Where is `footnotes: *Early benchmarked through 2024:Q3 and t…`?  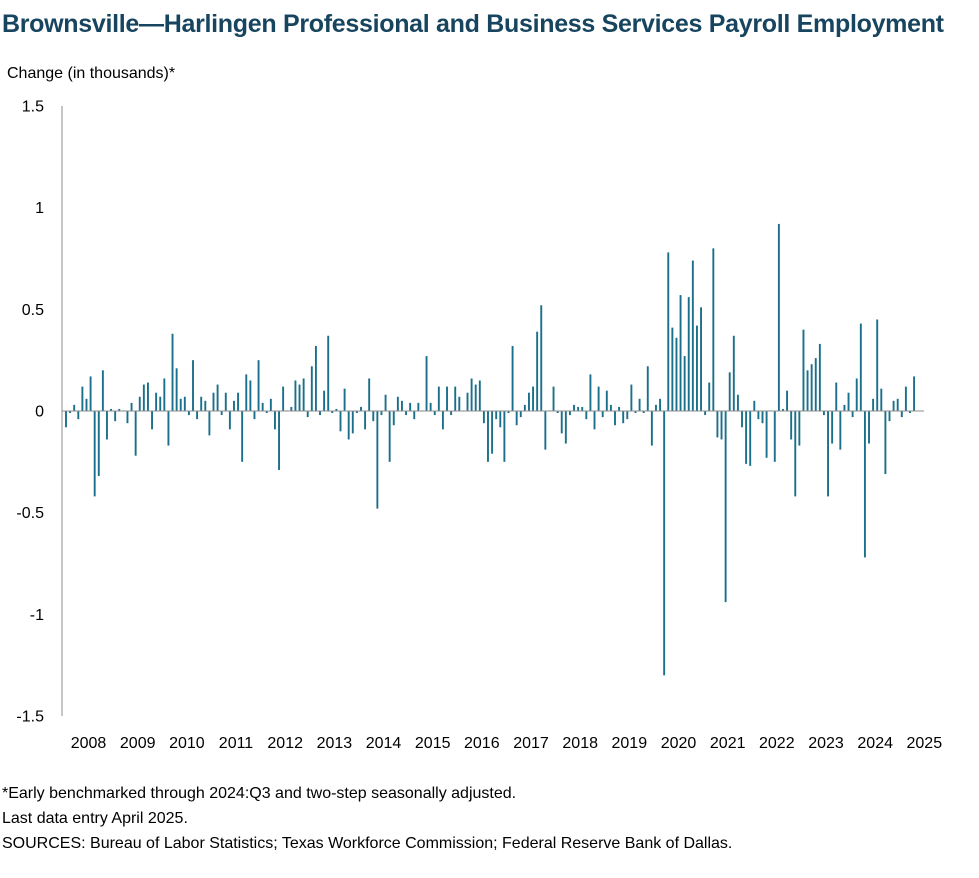
footnotes: *Early benchmarked through 2024:Q3 and t… is located at coordinates (367, 818).